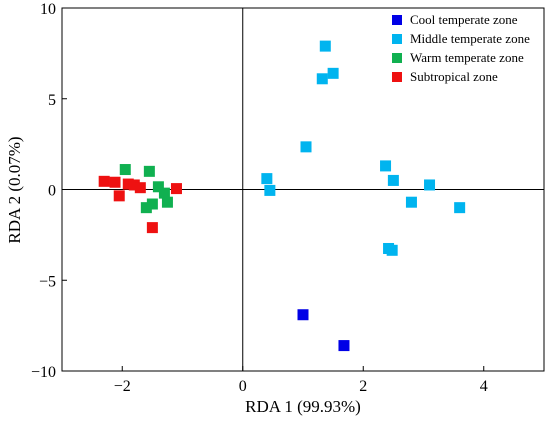 This screenshot has height=421, width=550. Describe the element at coordinates (301, 380) in the screenshot. I see `x-axis-ticks: −2 0 2 4` at that location.